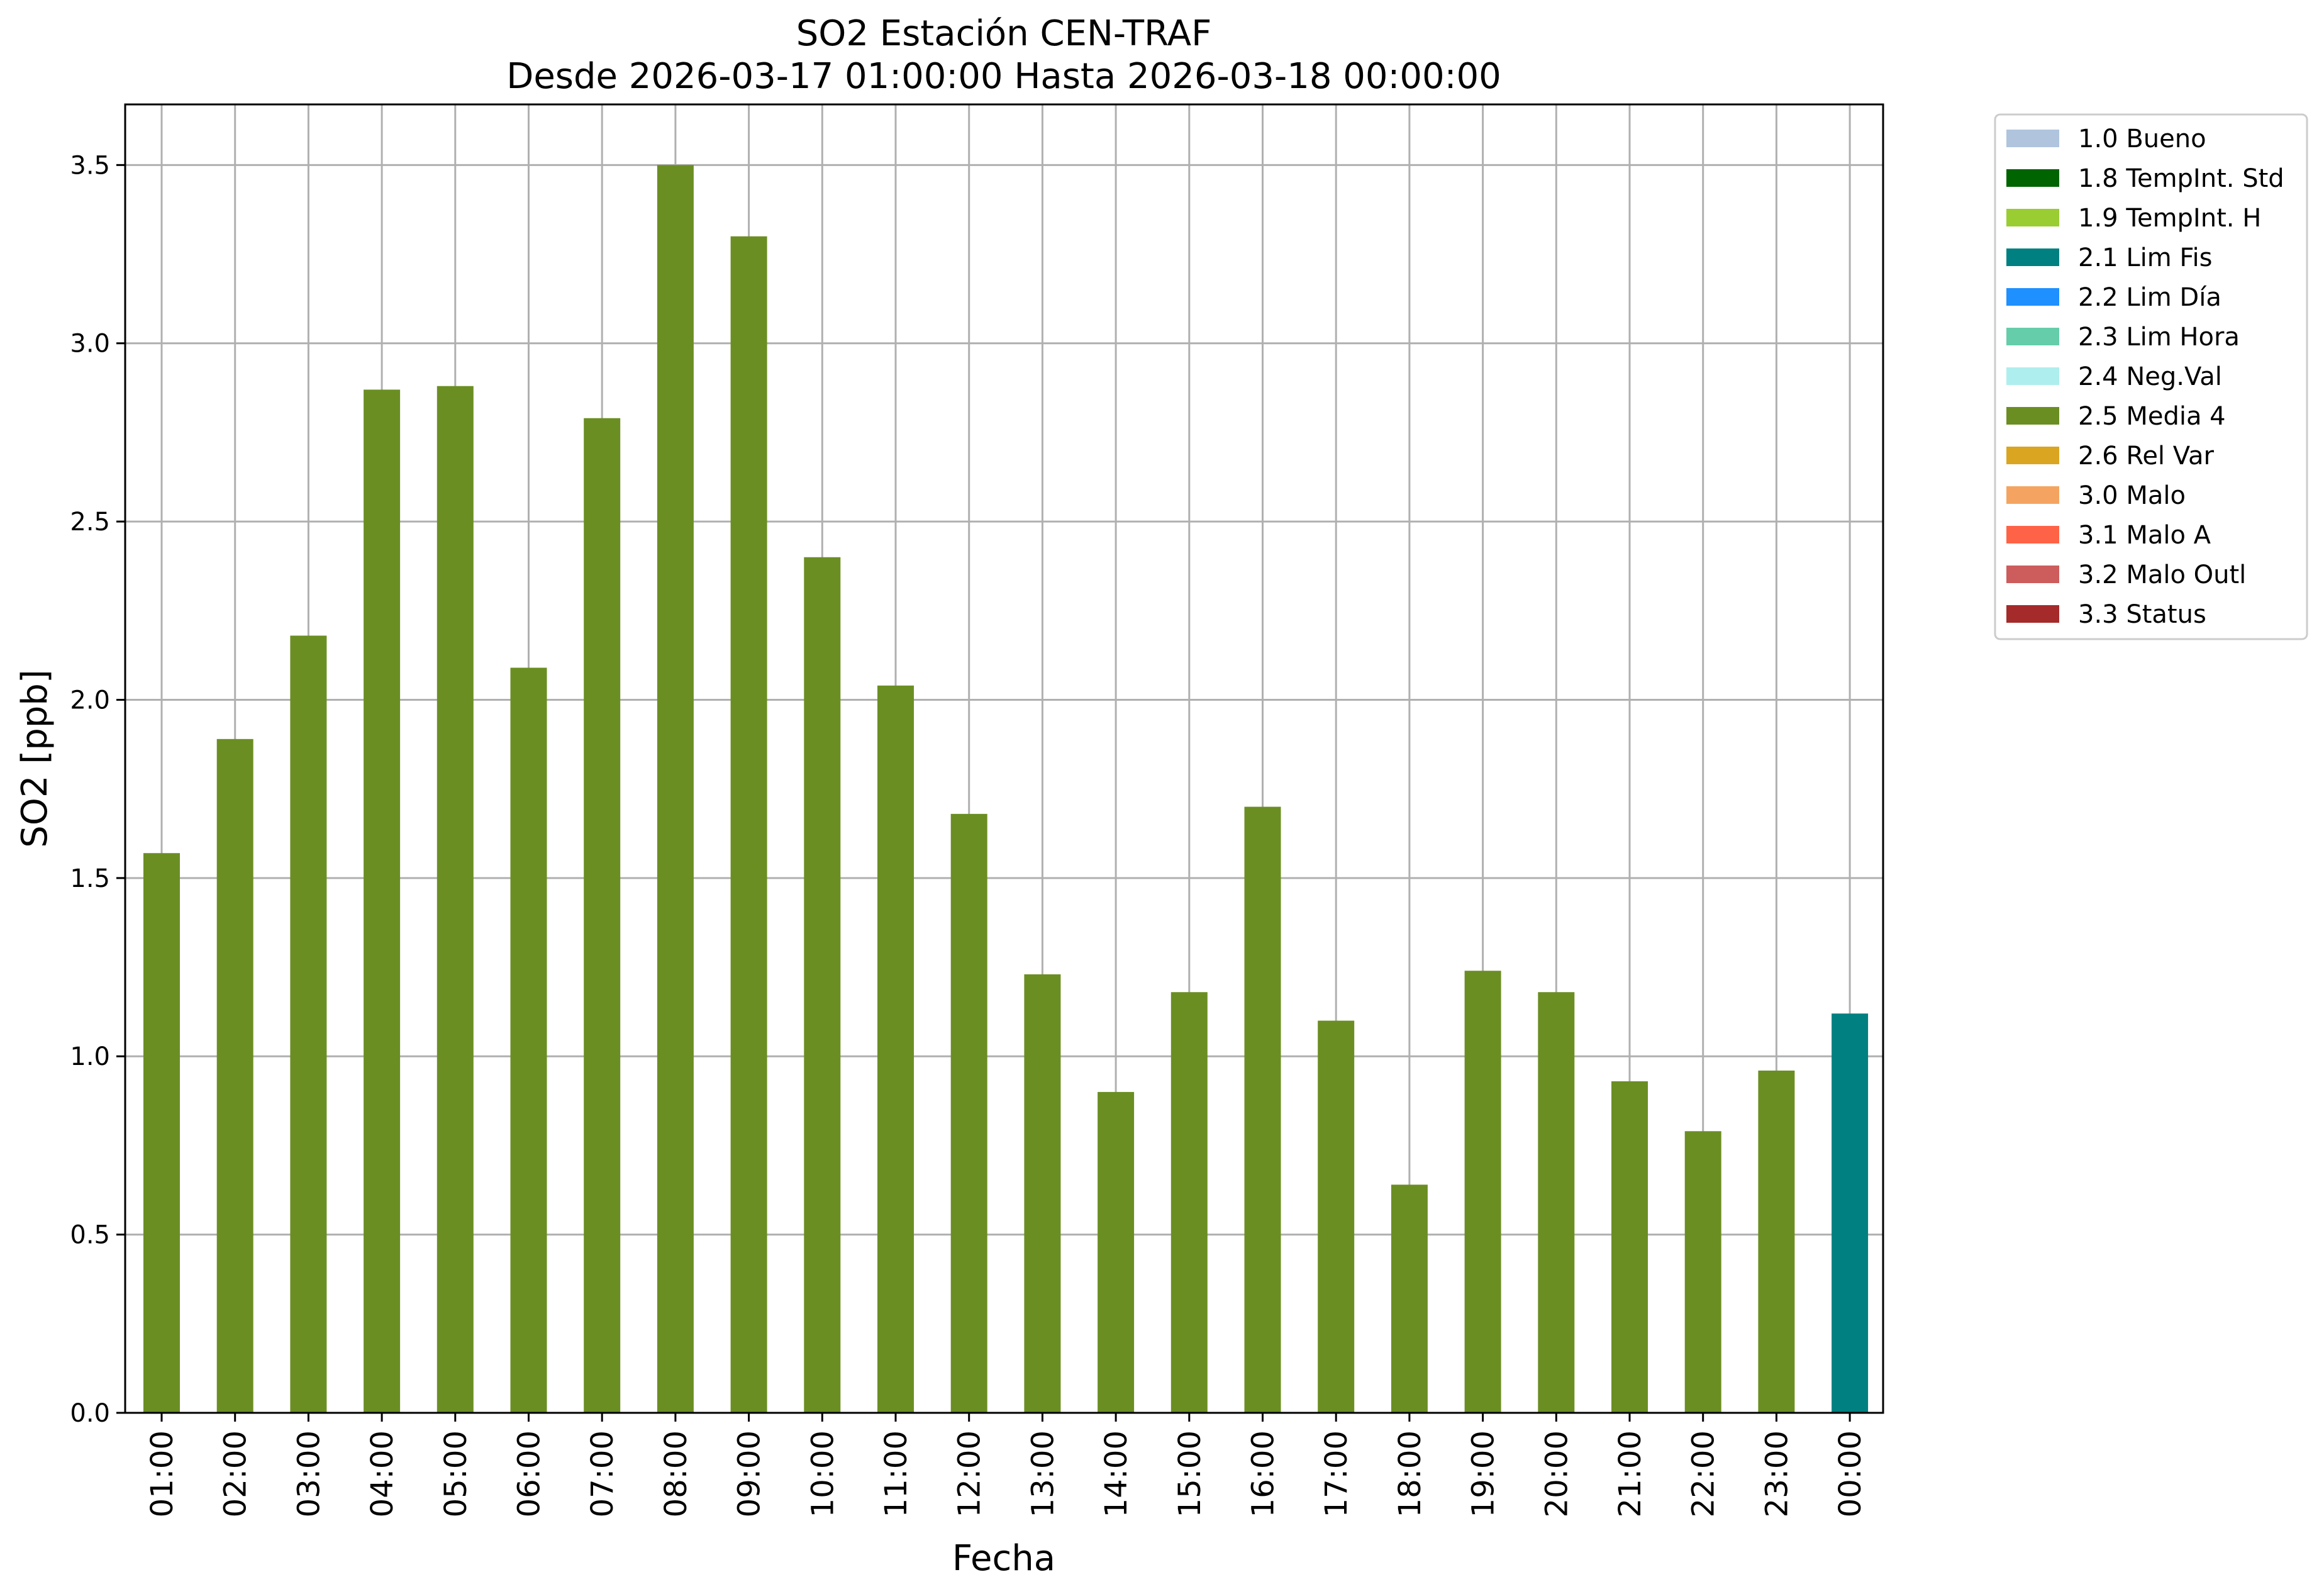 The image size is (2324, 1594). I want to click on y-tick-label: 0.5, so click(90, 1235).